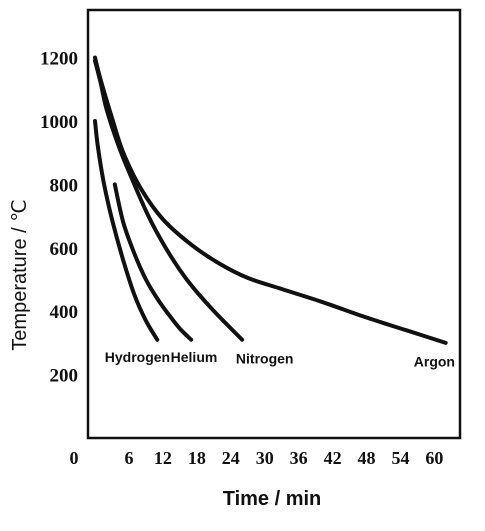 This screenshot has width=485, height=531. What do you see at coordinates (64, 376) in the screenshot?
I see `y-tick-label: 200` at bounding box center [64, 376].